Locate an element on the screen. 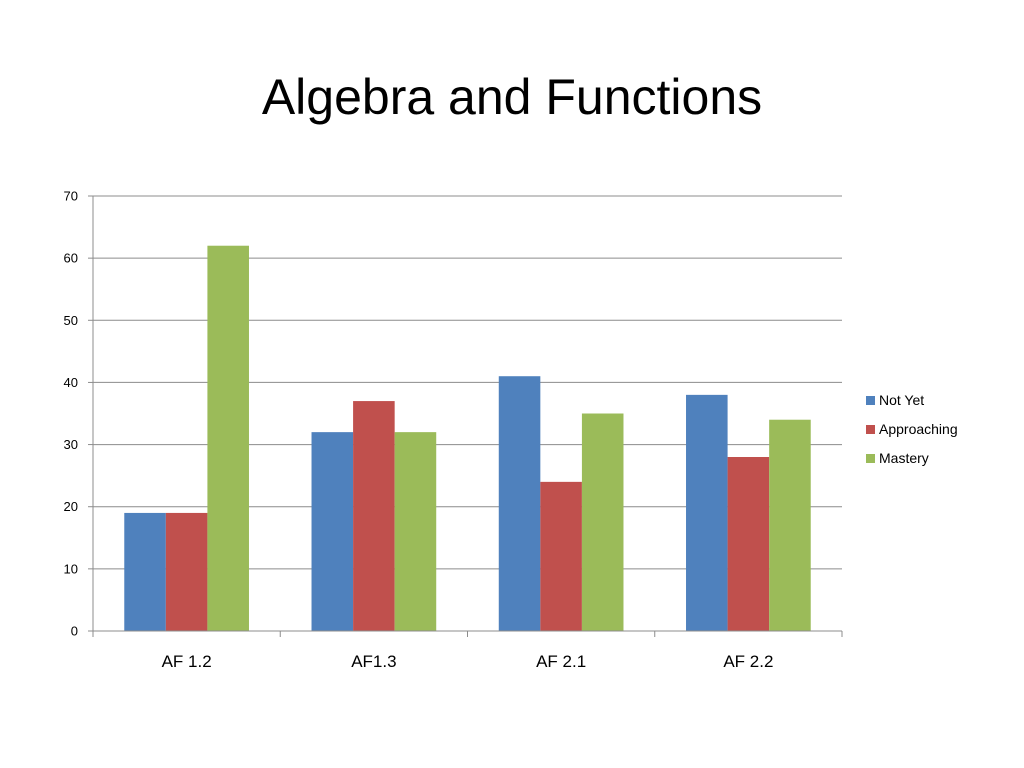 The height and width of the screenshot is (768, 1024). y-tick-label: 60 is located at coordinates (71, 258).